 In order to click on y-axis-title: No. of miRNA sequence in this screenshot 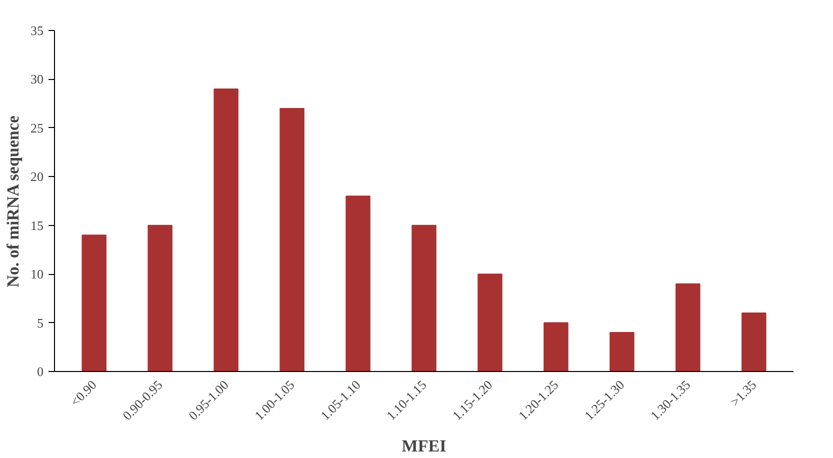, I will do `click(13, 201)`.